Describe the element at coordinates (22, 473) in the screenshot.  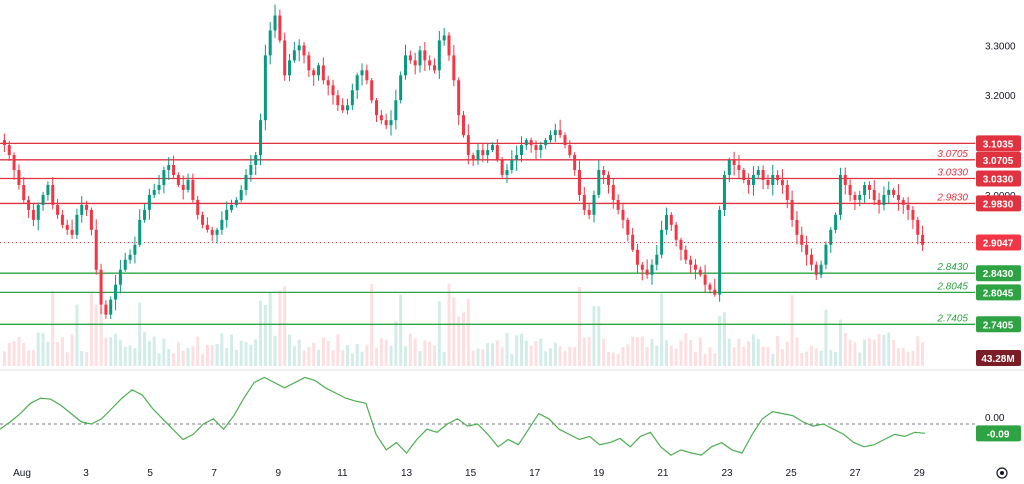
I see `x-tick-label: Aug` at that location.